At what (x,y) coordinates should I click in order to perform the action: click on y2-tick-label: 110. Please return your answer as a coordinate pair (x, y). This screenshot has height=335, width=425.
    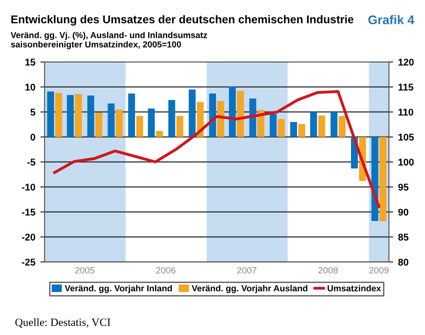
    Looking at the image, I should click on (406, 112).